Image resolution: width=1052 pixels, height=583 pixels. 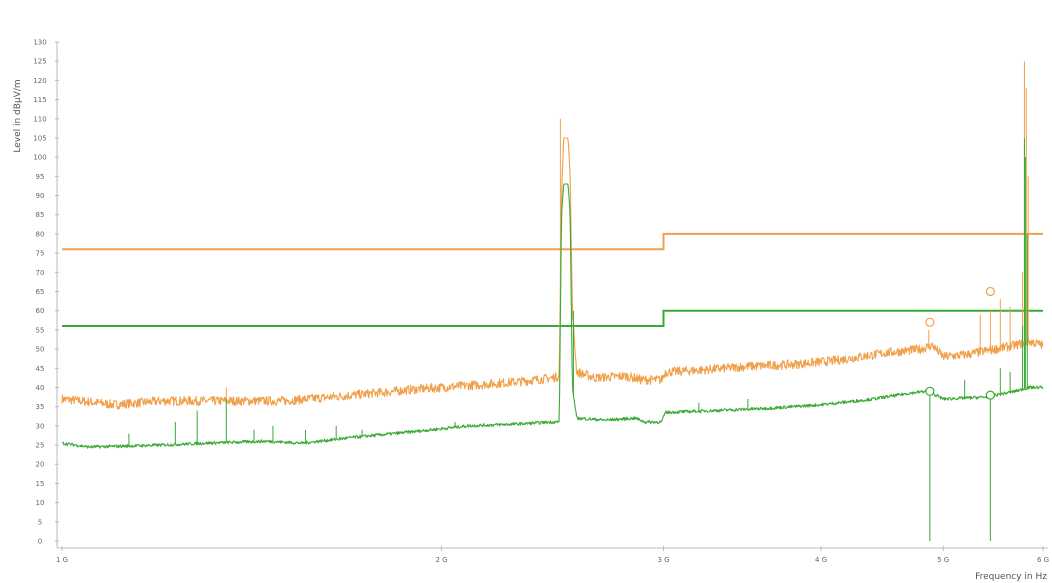 I want to click on x-tick-label: 1 G, so click(x=62, y=560).